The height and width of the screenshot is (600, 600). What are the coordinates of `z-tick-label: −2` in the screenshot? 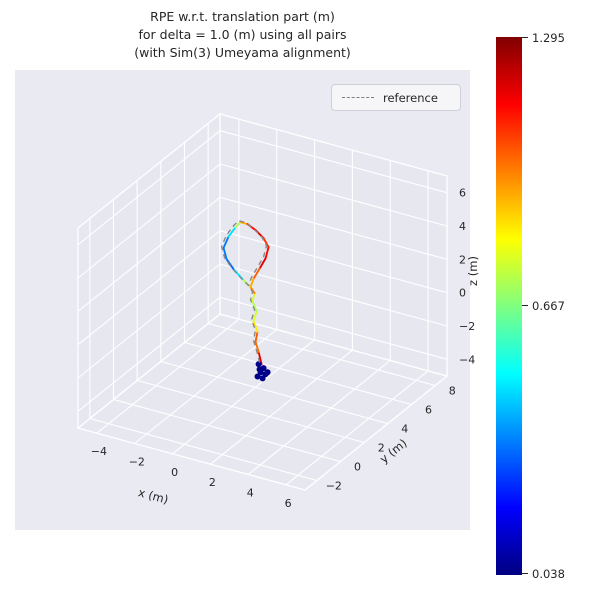 It's located at (467, 326).